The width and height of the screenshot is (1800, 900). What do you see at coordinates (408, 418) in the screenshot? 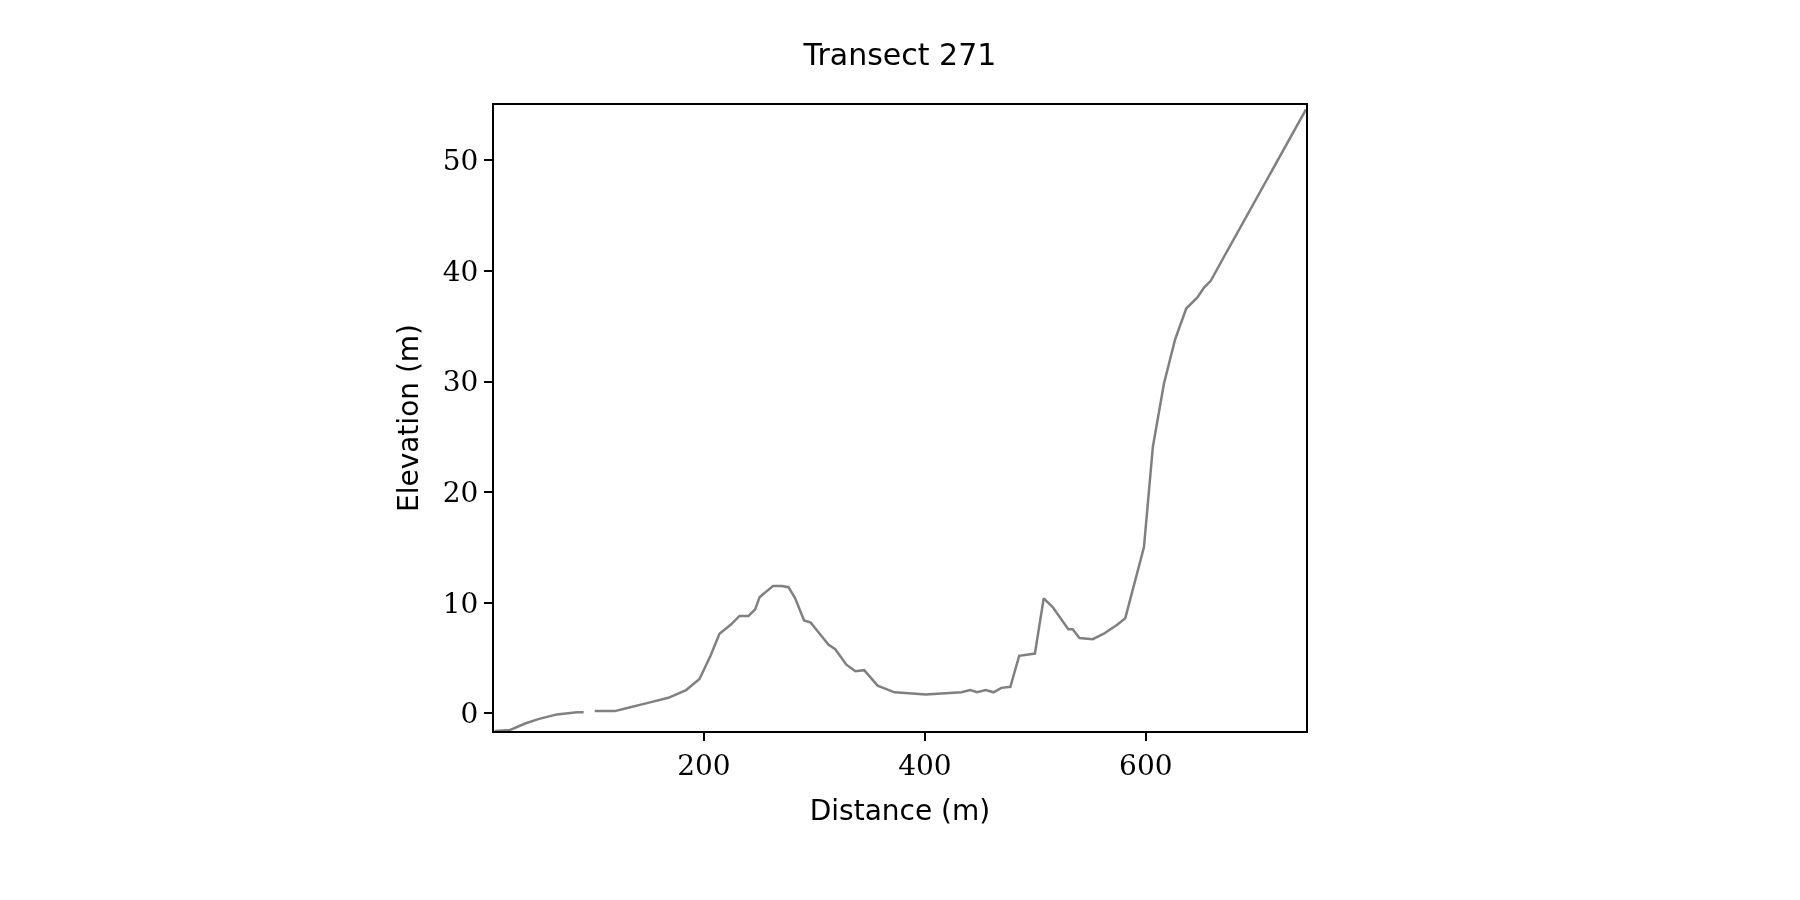
I see `y-axis-title: Elevation (m)` at bounding box center [408, 418].